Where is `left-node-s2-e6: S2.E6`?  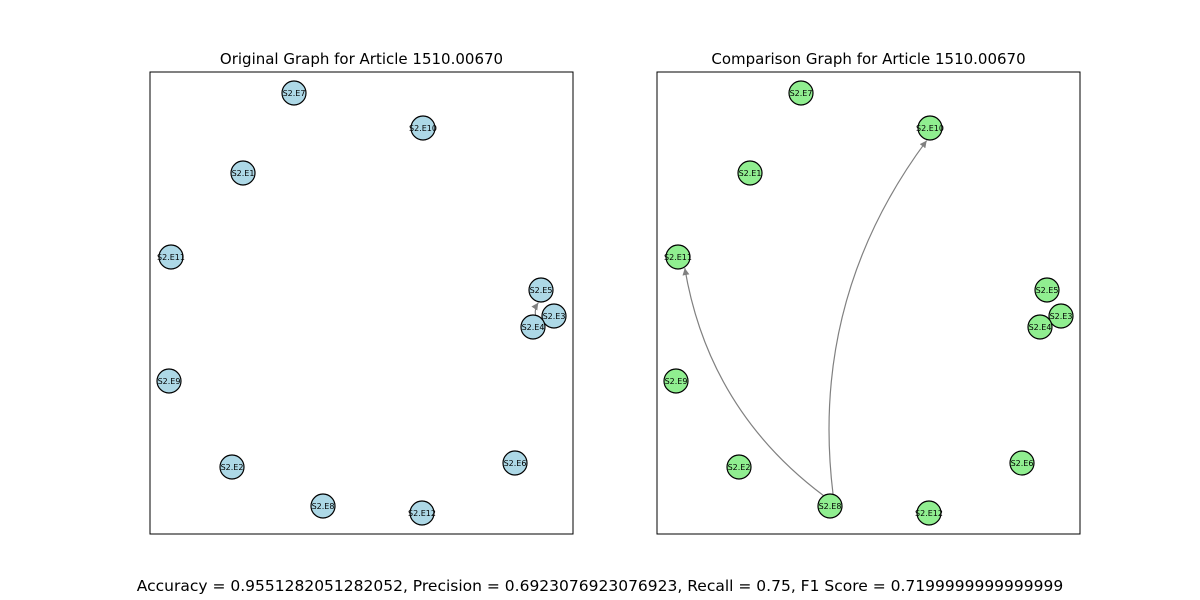
left-node-s2-e6: S2.E6 is located at coordinates (515, 463).